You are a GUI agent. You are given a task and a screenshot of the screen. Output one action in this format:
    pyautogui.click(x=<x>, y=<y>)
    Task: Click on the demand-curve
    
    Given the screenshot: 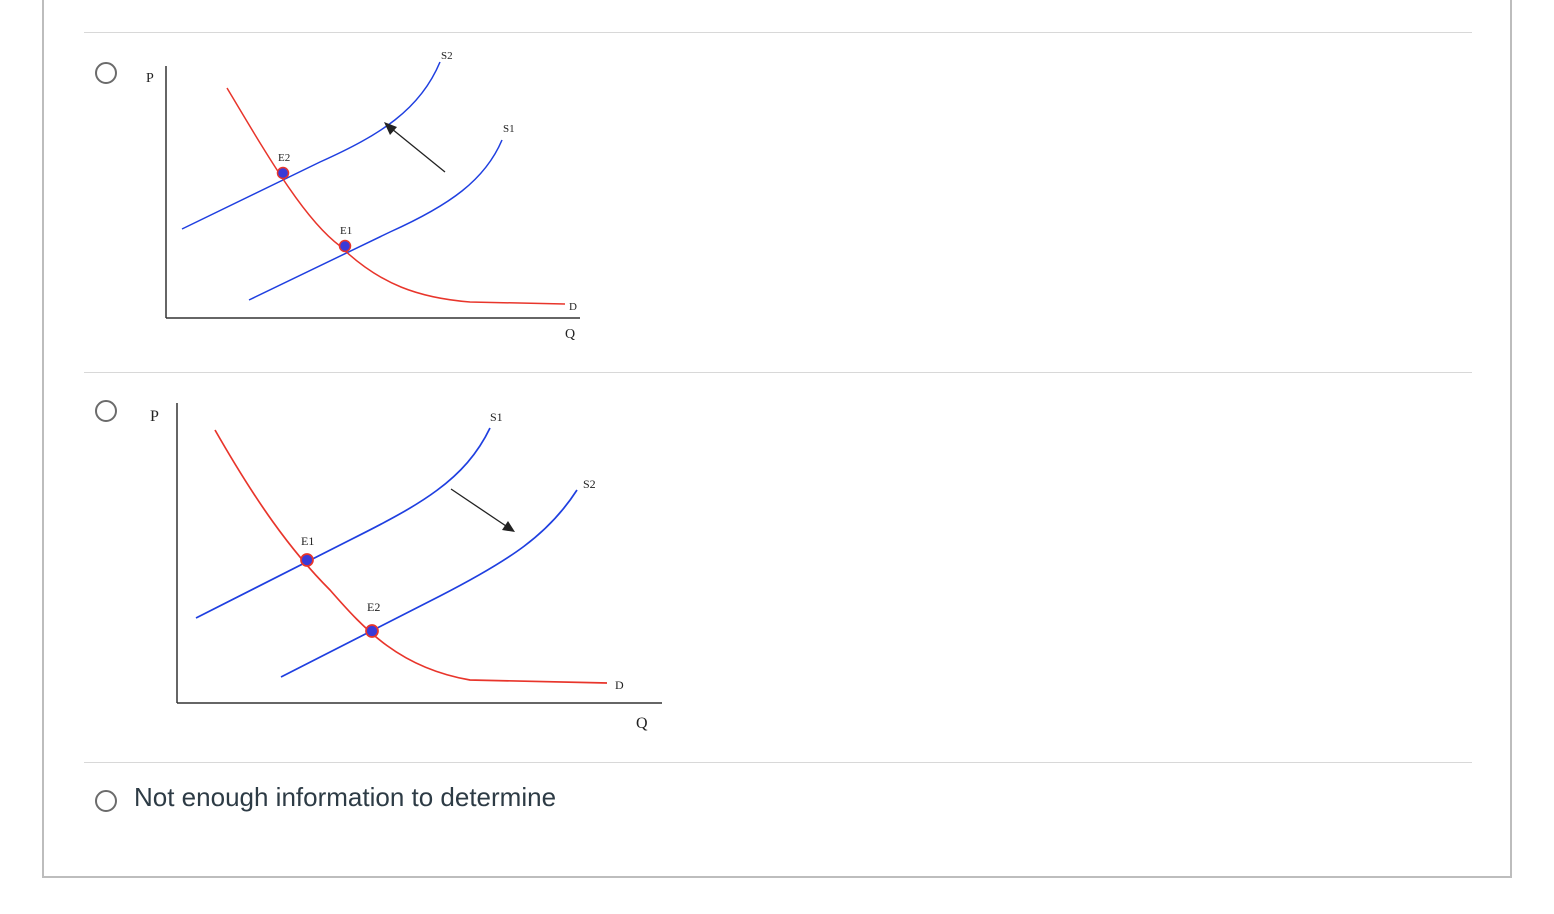 What is the action you would take?
    pyautogui.click(x=411, y=556)
    